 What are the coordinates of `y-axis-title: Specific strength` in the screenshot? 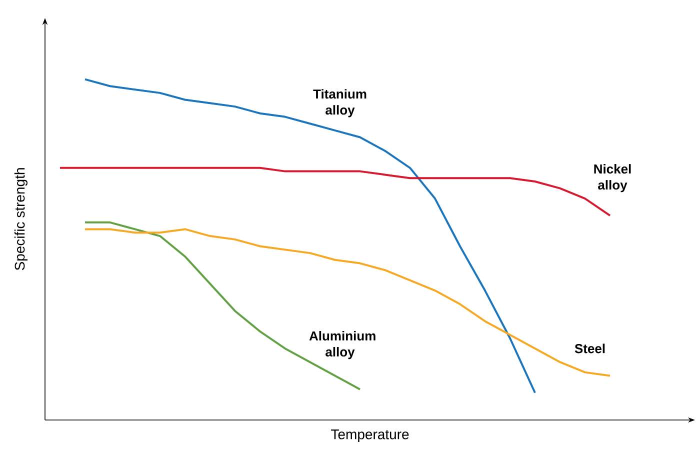 It's located at (21, 219).